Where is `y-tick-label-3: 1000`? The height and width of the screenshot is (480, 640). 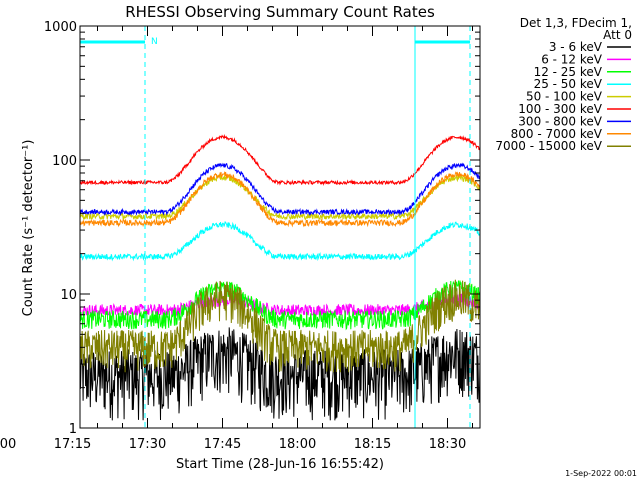 y-tick-label-3: 1000 is located at coordinates (60, 27).